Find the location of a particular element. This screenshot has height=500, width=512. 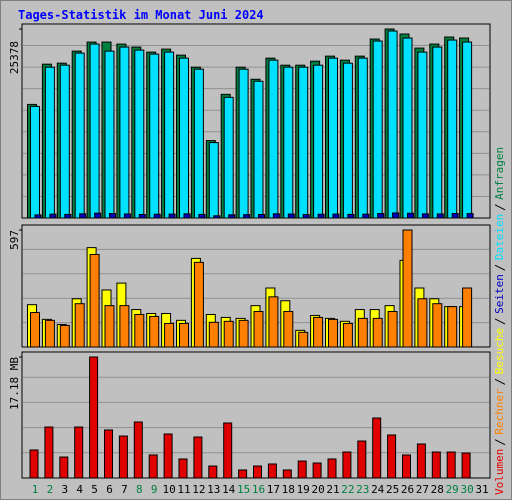

x-tick-label: 29 is located at coordinates (452, 489).